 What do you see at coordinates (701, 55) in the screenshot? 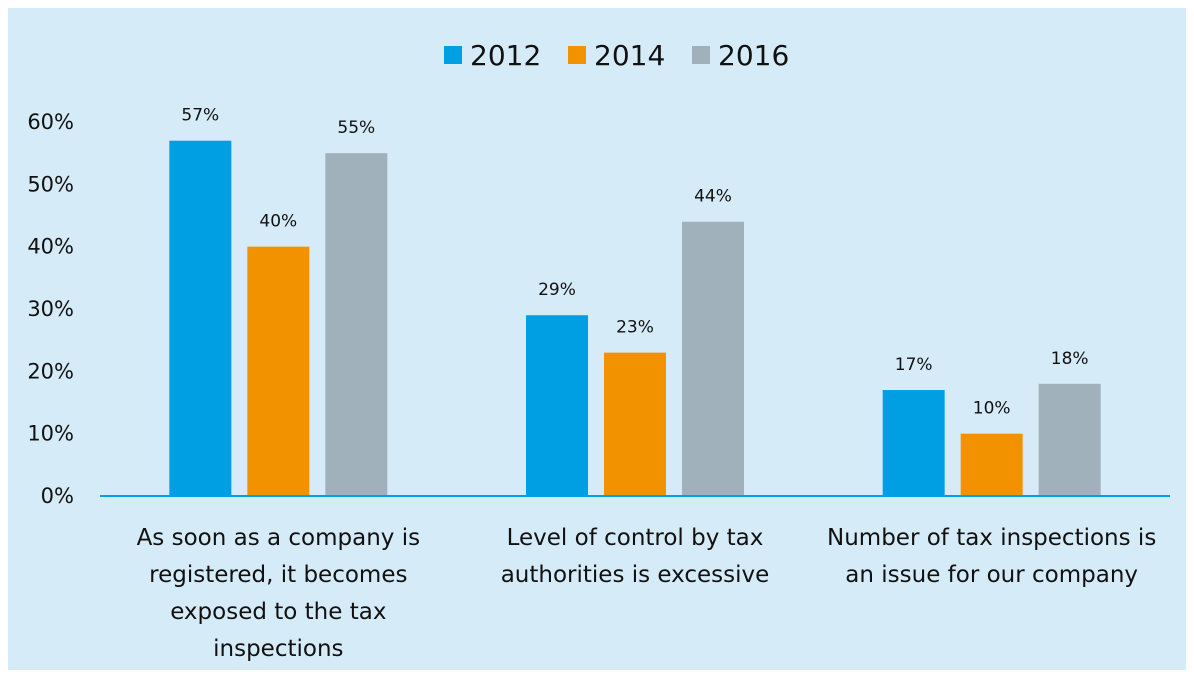
I see `legend-swatch-2016` at bounding box center [701, 55].